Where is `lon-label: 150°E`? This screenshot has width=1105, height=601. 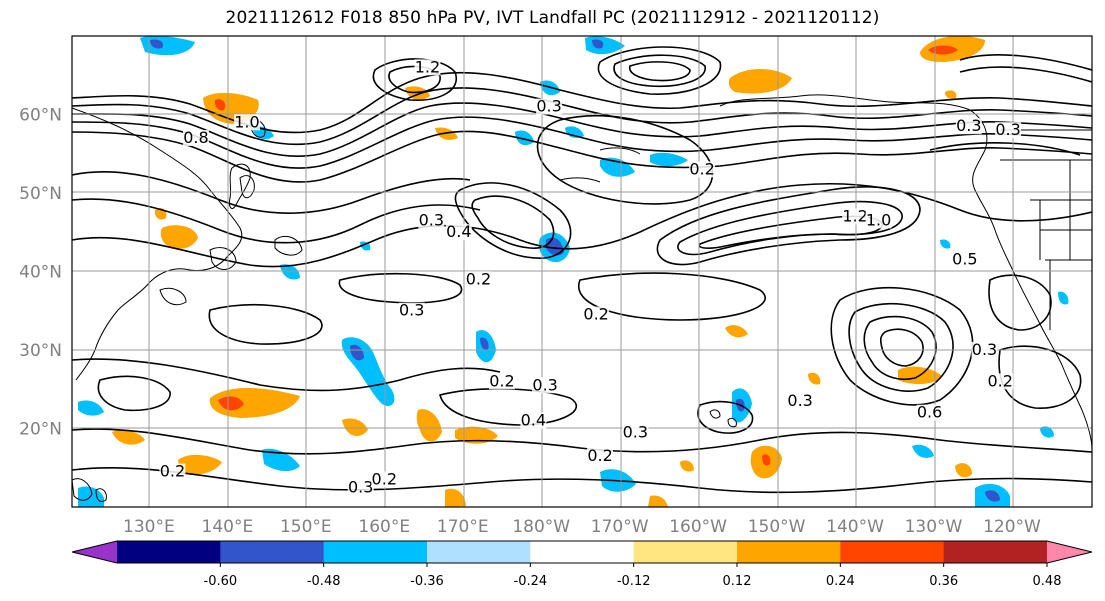
lon-label: 150°E is located at coordinates (306, 527).